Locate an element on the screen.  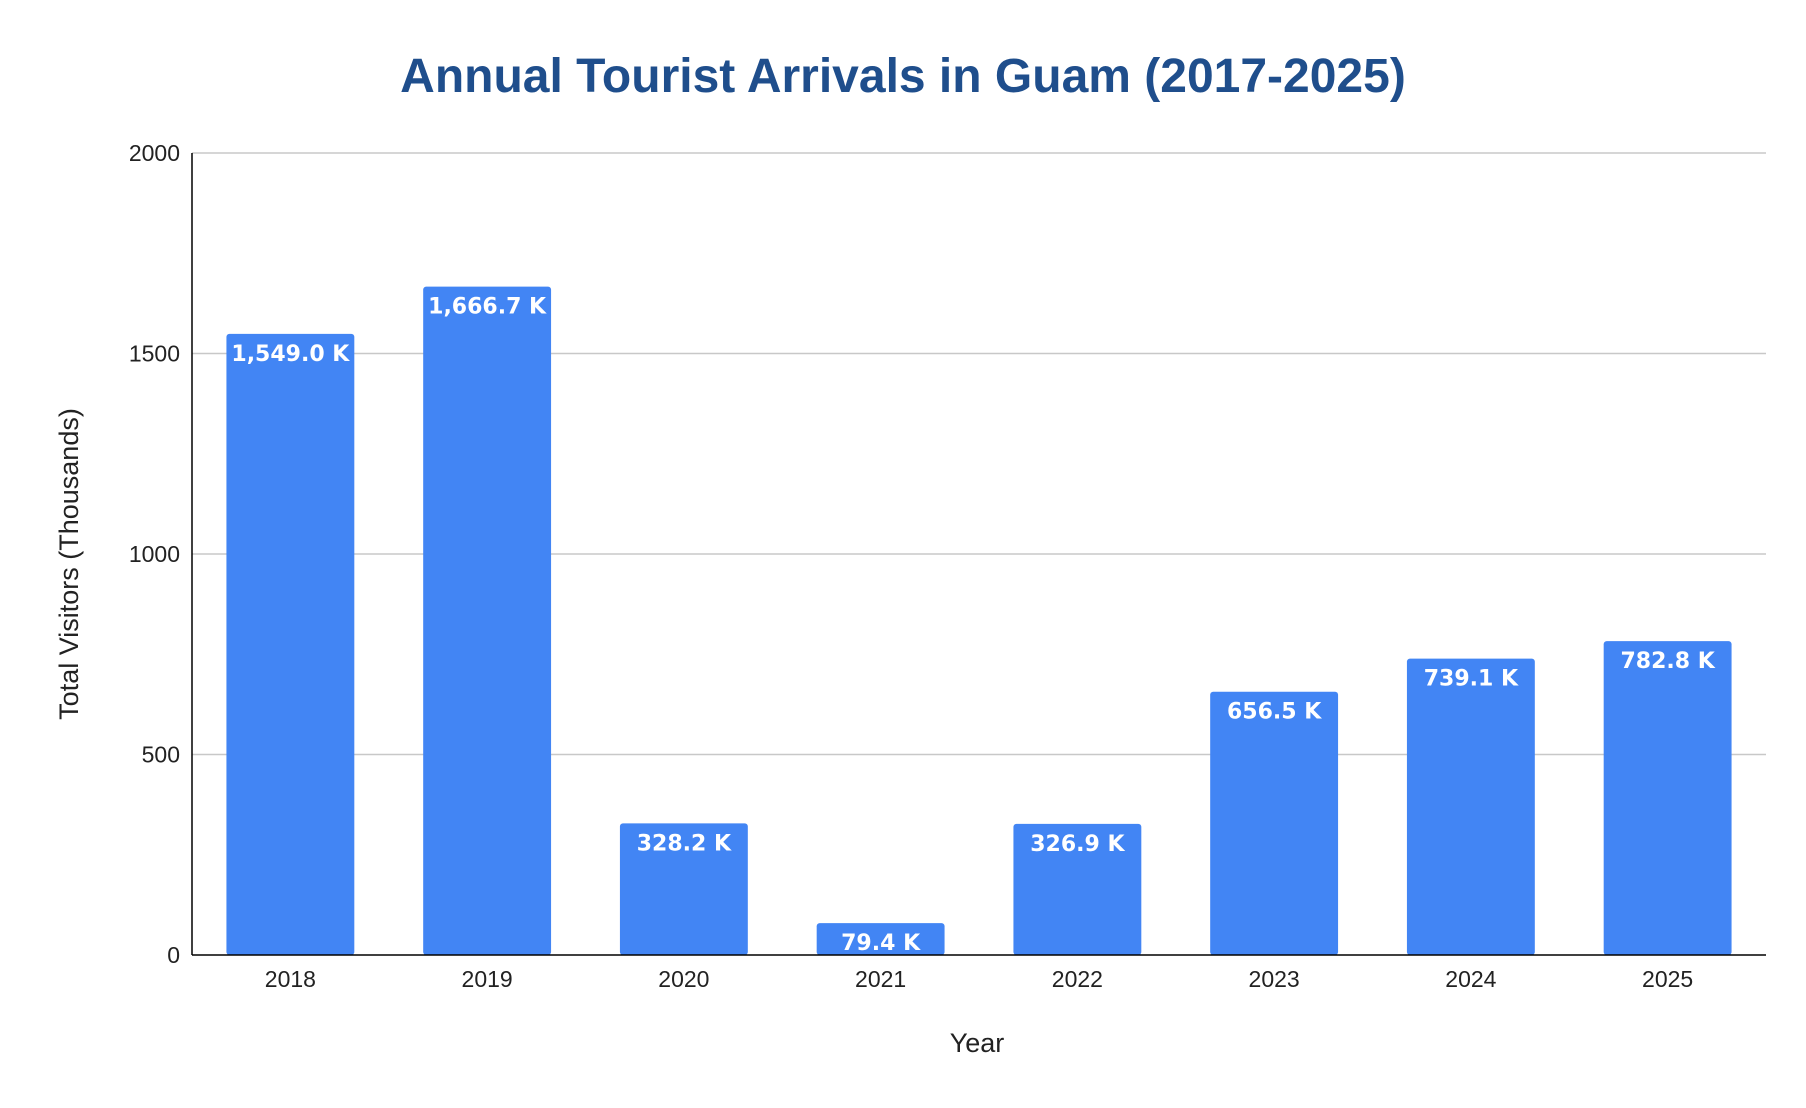
x-axis-ticks: 2018 2019 2020 2021 2022 2023 2024 2025 is located at coordinates (979, 979).